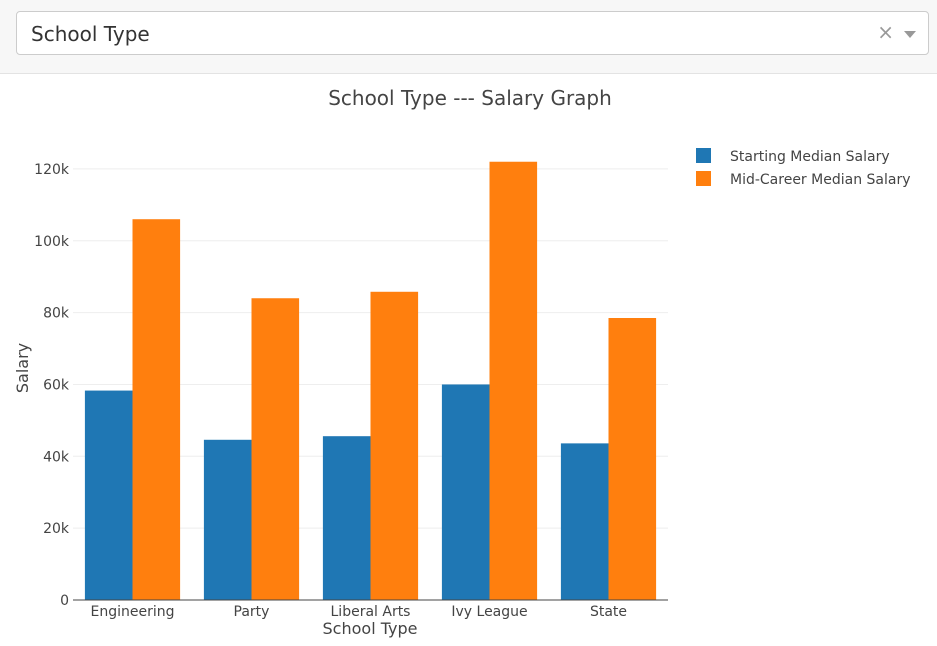 This screenshot has height=646, width=937. Describe the element at coordinates (56, 385) in the screenshot. I see `y-tick-label: 60k` at that location.